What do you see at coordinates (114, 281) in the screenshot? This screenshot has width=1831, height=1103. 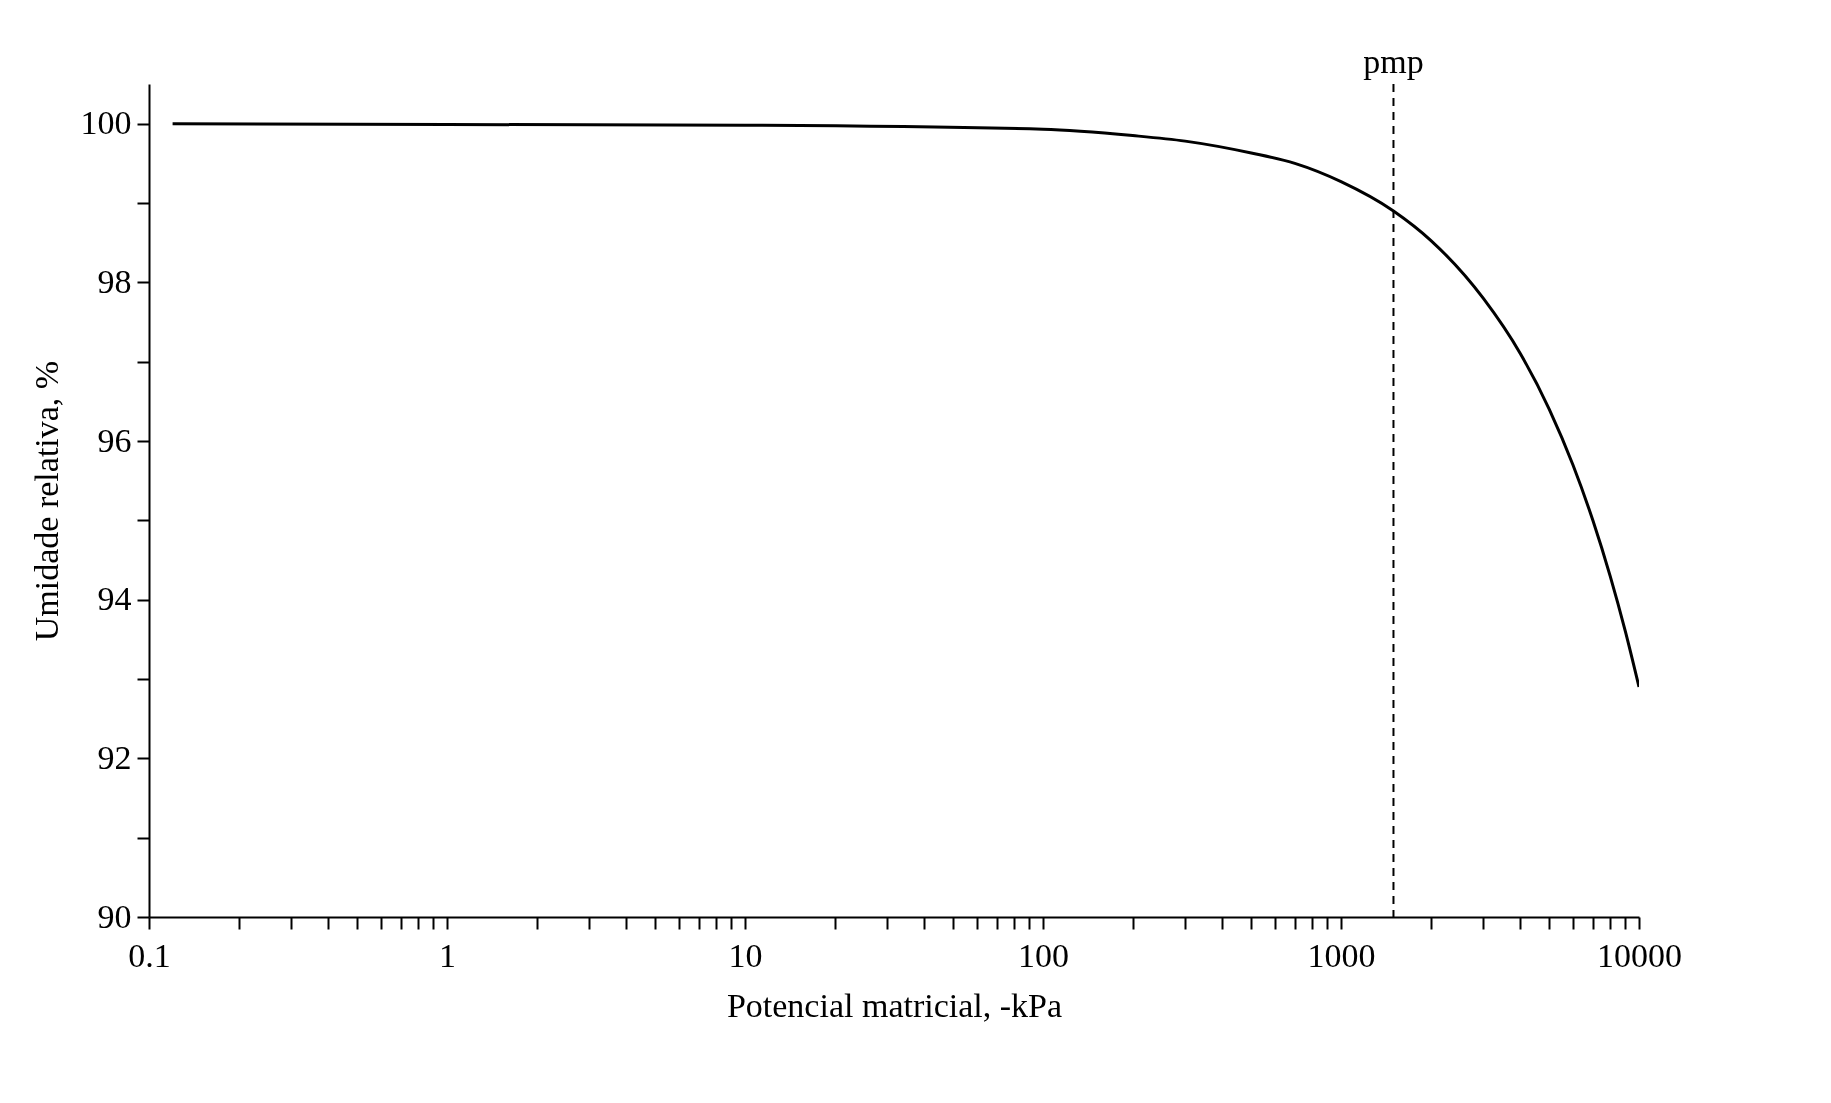 I see `y-tick-label: 98` at bounding box center [114, 281].